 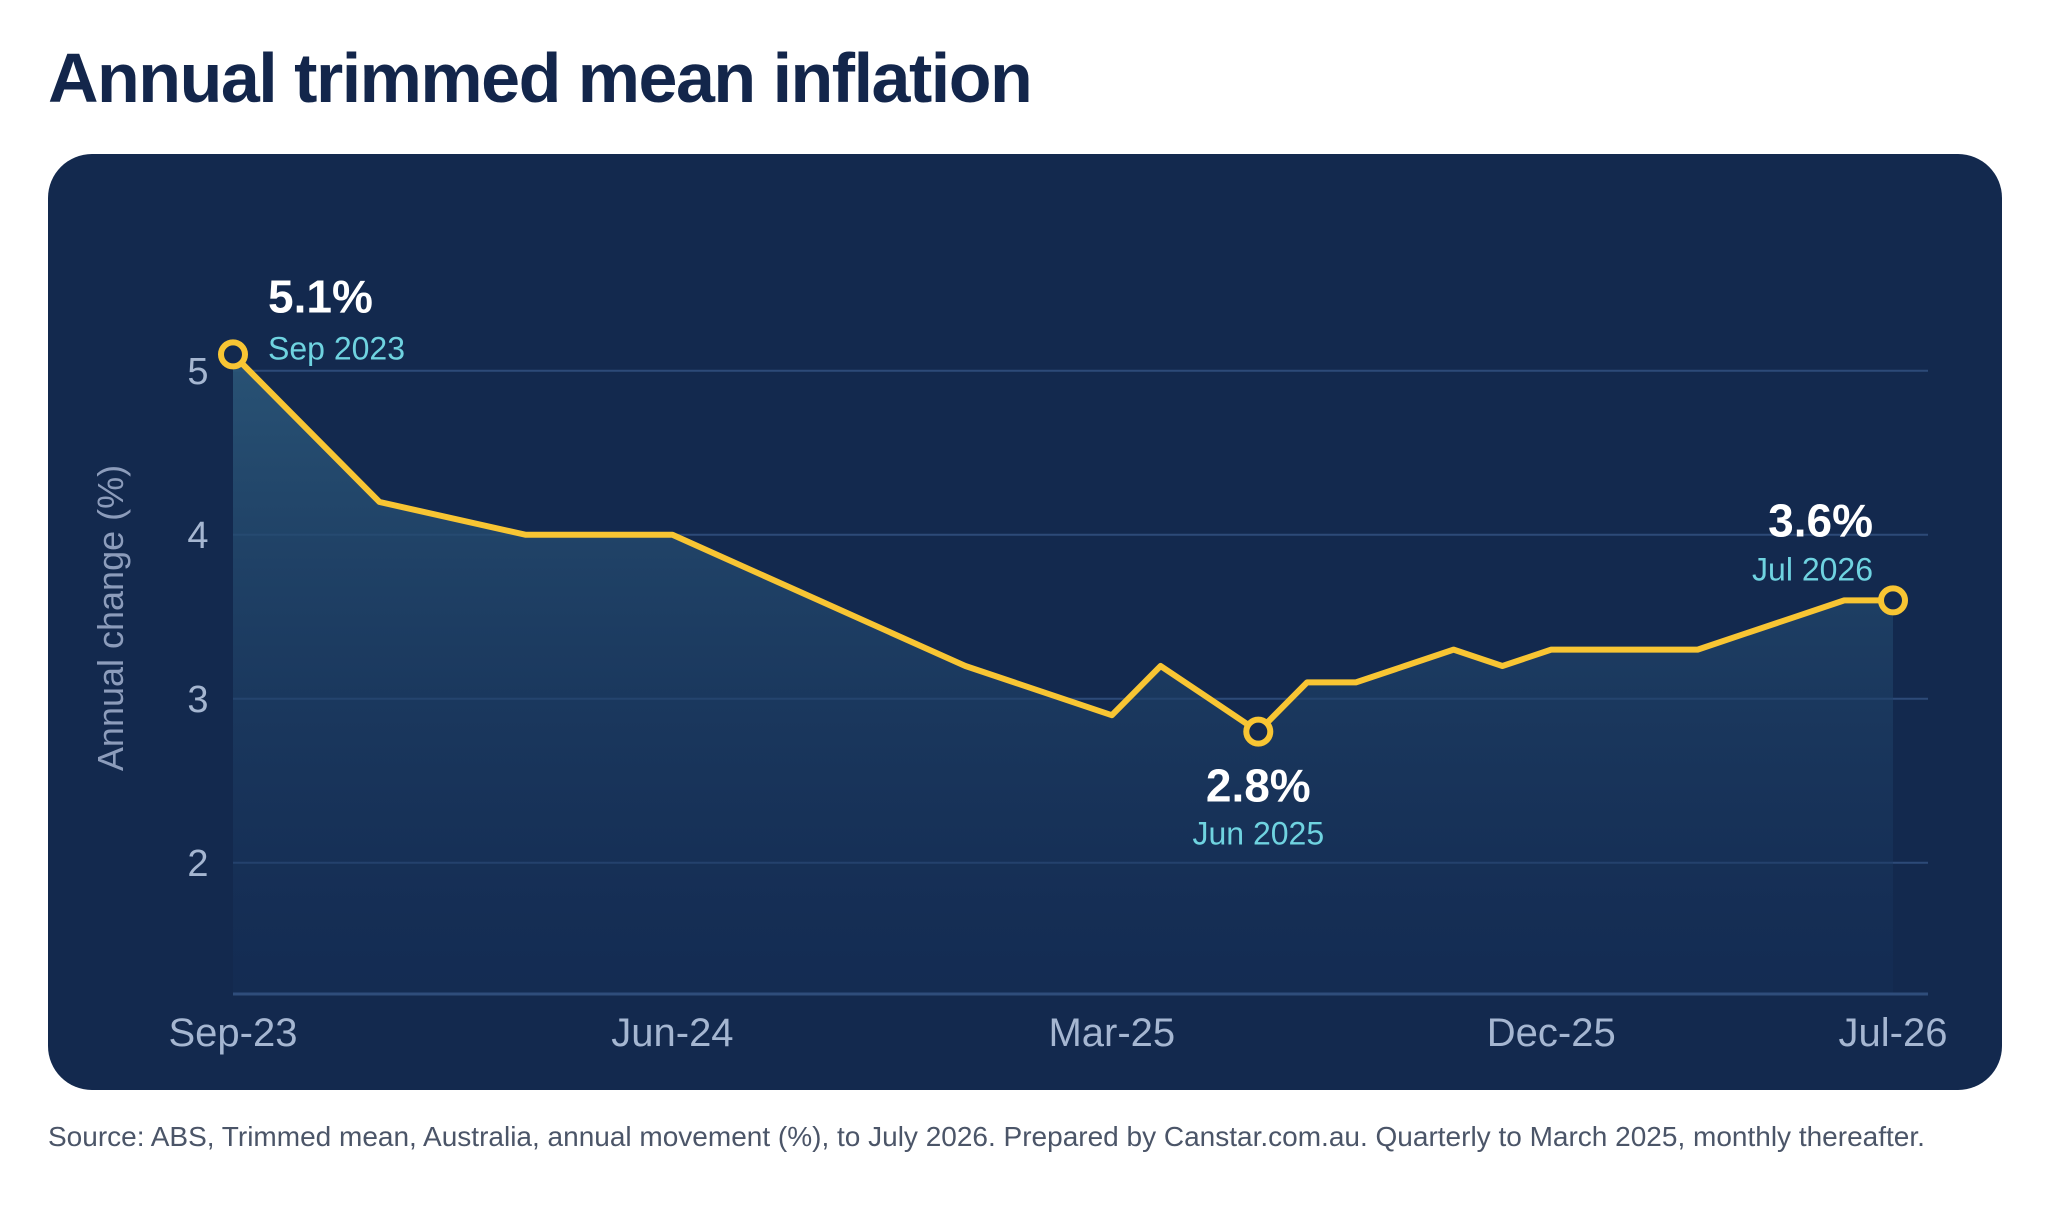 I want to click on annotation-date: Sep 2023, so click(x=336, y=348).